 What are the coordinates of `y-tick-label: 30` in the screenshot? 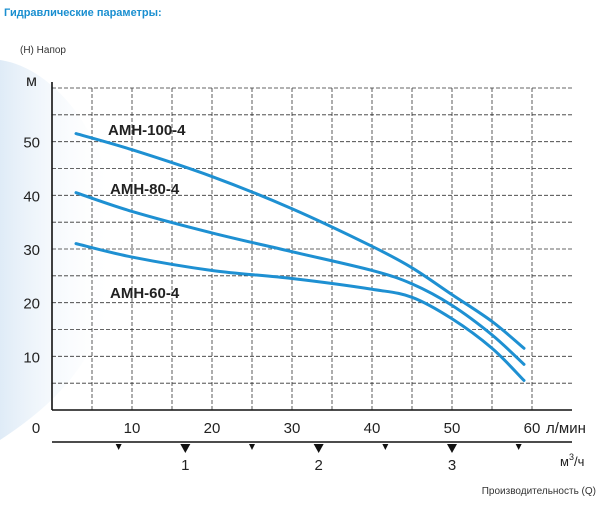 It's located at (31, 250).